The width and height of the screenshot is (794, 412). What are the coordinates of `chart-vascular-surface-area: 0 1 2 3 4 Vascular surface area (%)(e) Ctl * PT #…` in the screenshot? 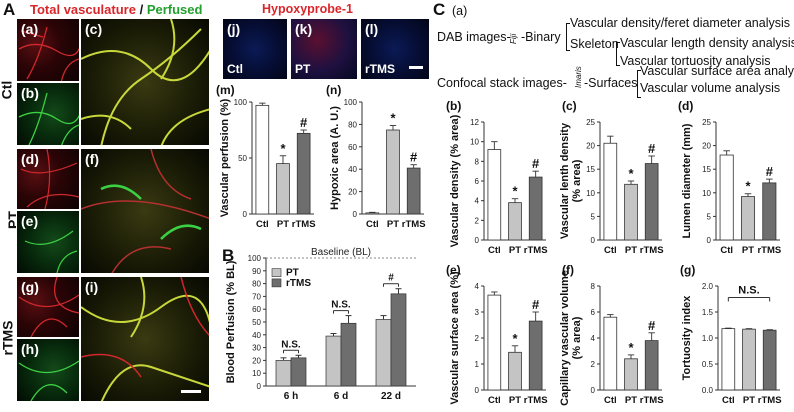 It's located at (497, 334).